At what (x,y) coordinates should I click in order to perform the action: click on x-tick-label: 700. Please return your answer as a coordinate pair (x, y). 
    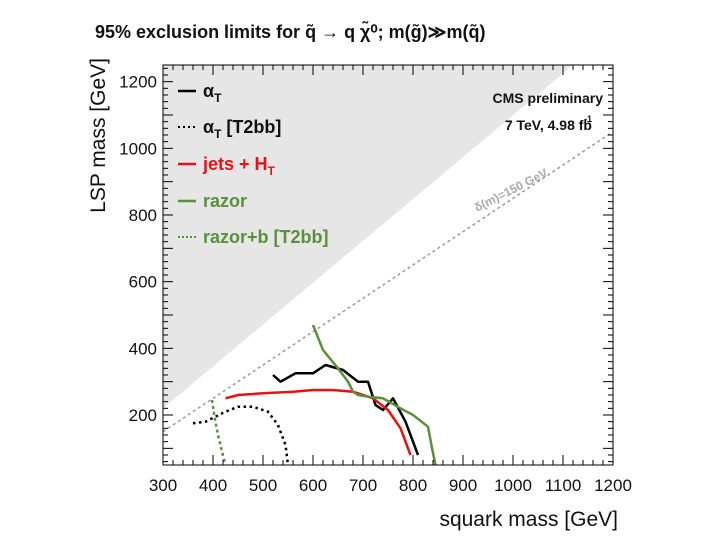
    Looking at the image, I should click on (363, 485).